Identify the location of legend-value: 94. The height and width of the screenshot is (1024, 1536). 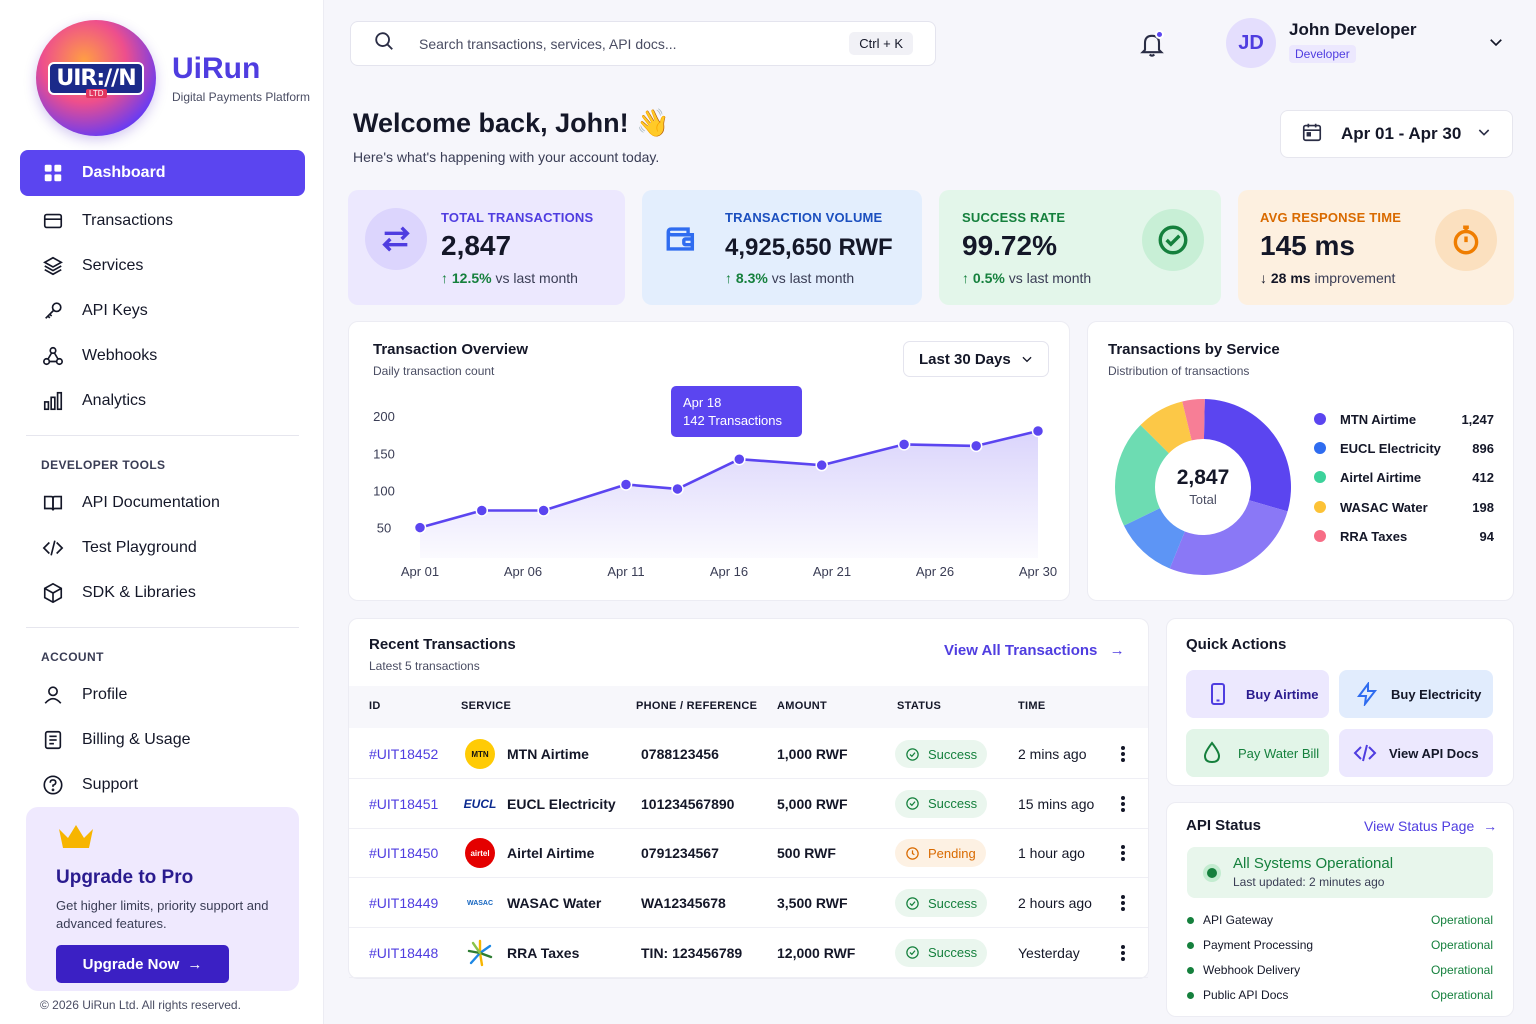
(1486, 536).